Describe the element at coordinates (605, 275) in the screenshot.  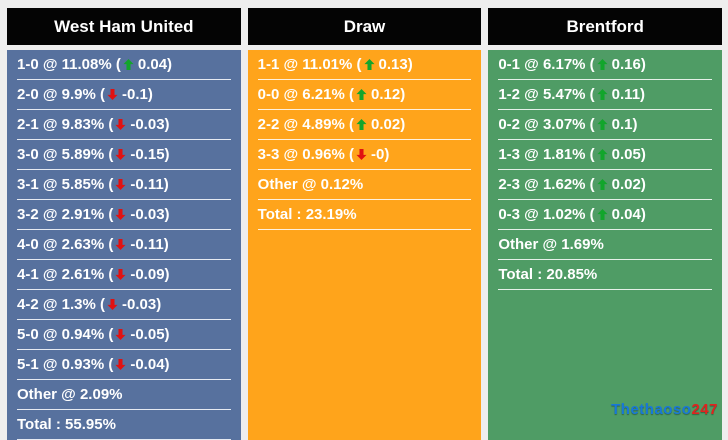
I see `score-row-total: Total : 20.85%` at that location.